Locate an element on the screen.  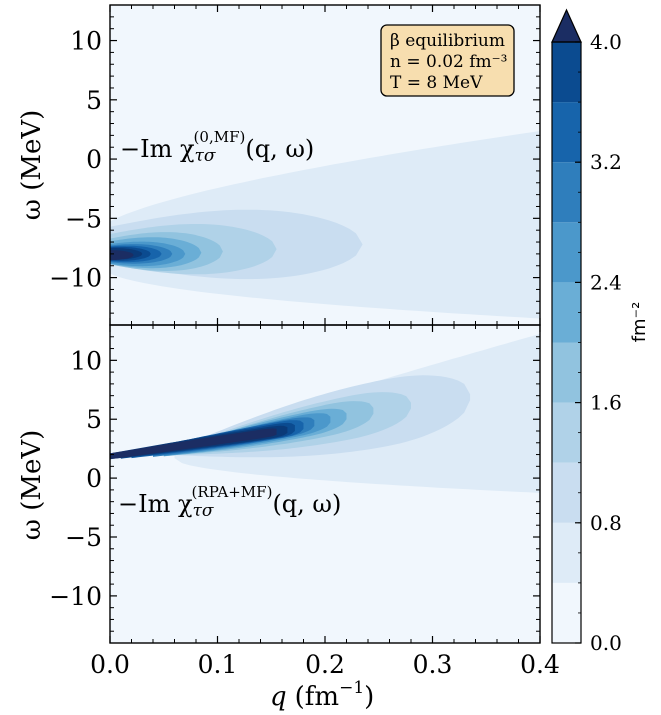
colorbar-tick-label: 0.0 is located at coordinates (606, 643).